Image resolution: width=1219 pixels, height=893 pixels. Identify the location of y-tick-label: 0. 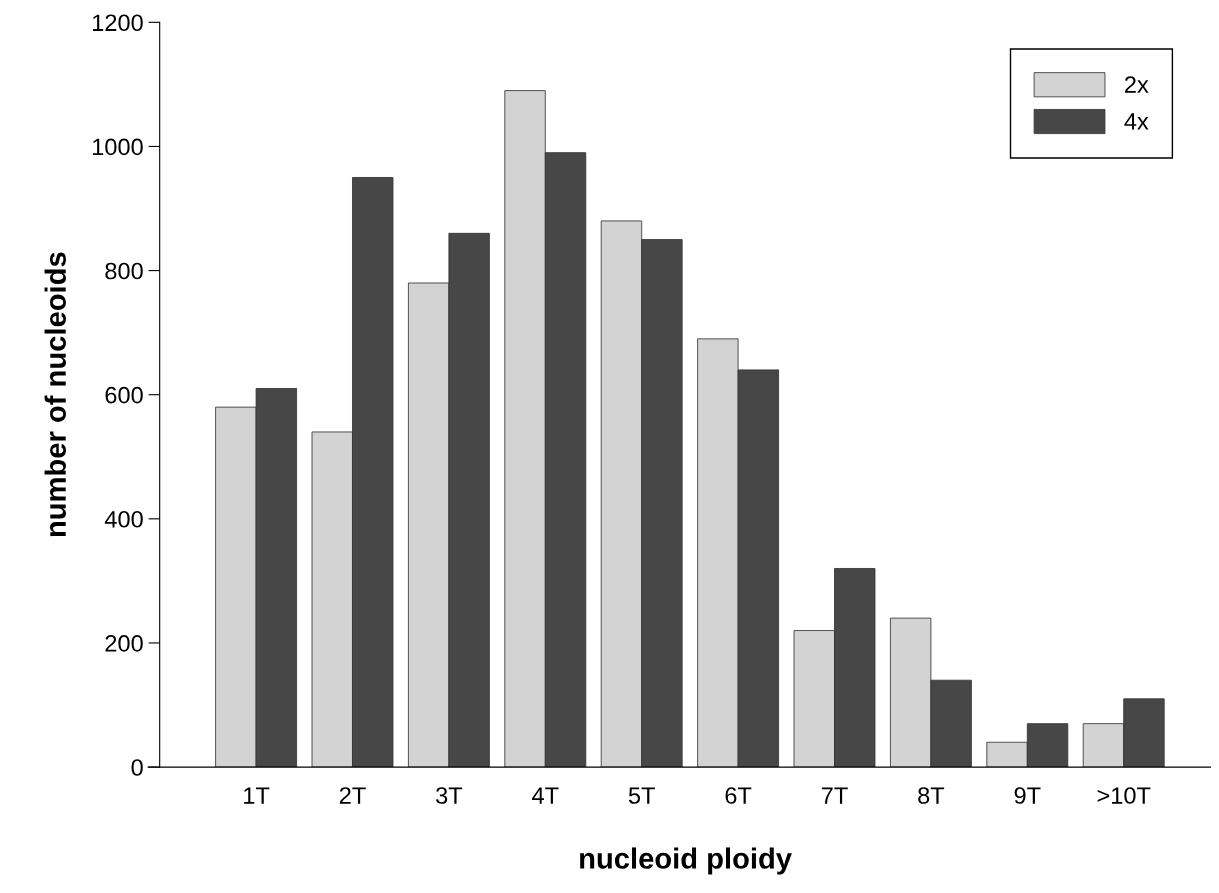
(137, 767).